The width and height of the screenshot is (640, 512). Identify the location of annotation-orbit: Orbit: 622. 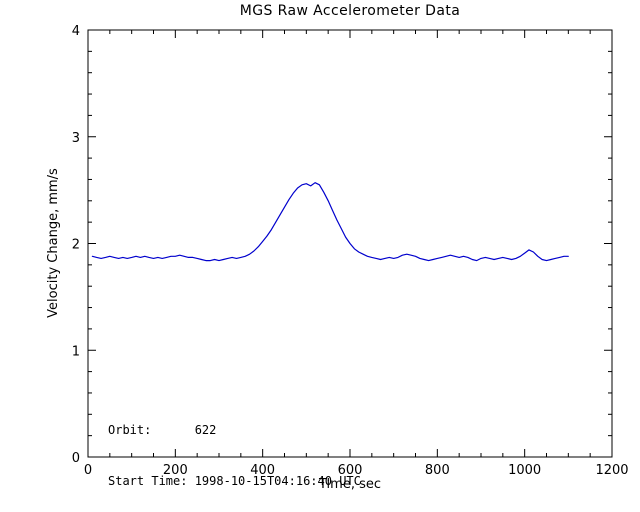
(162, 430).